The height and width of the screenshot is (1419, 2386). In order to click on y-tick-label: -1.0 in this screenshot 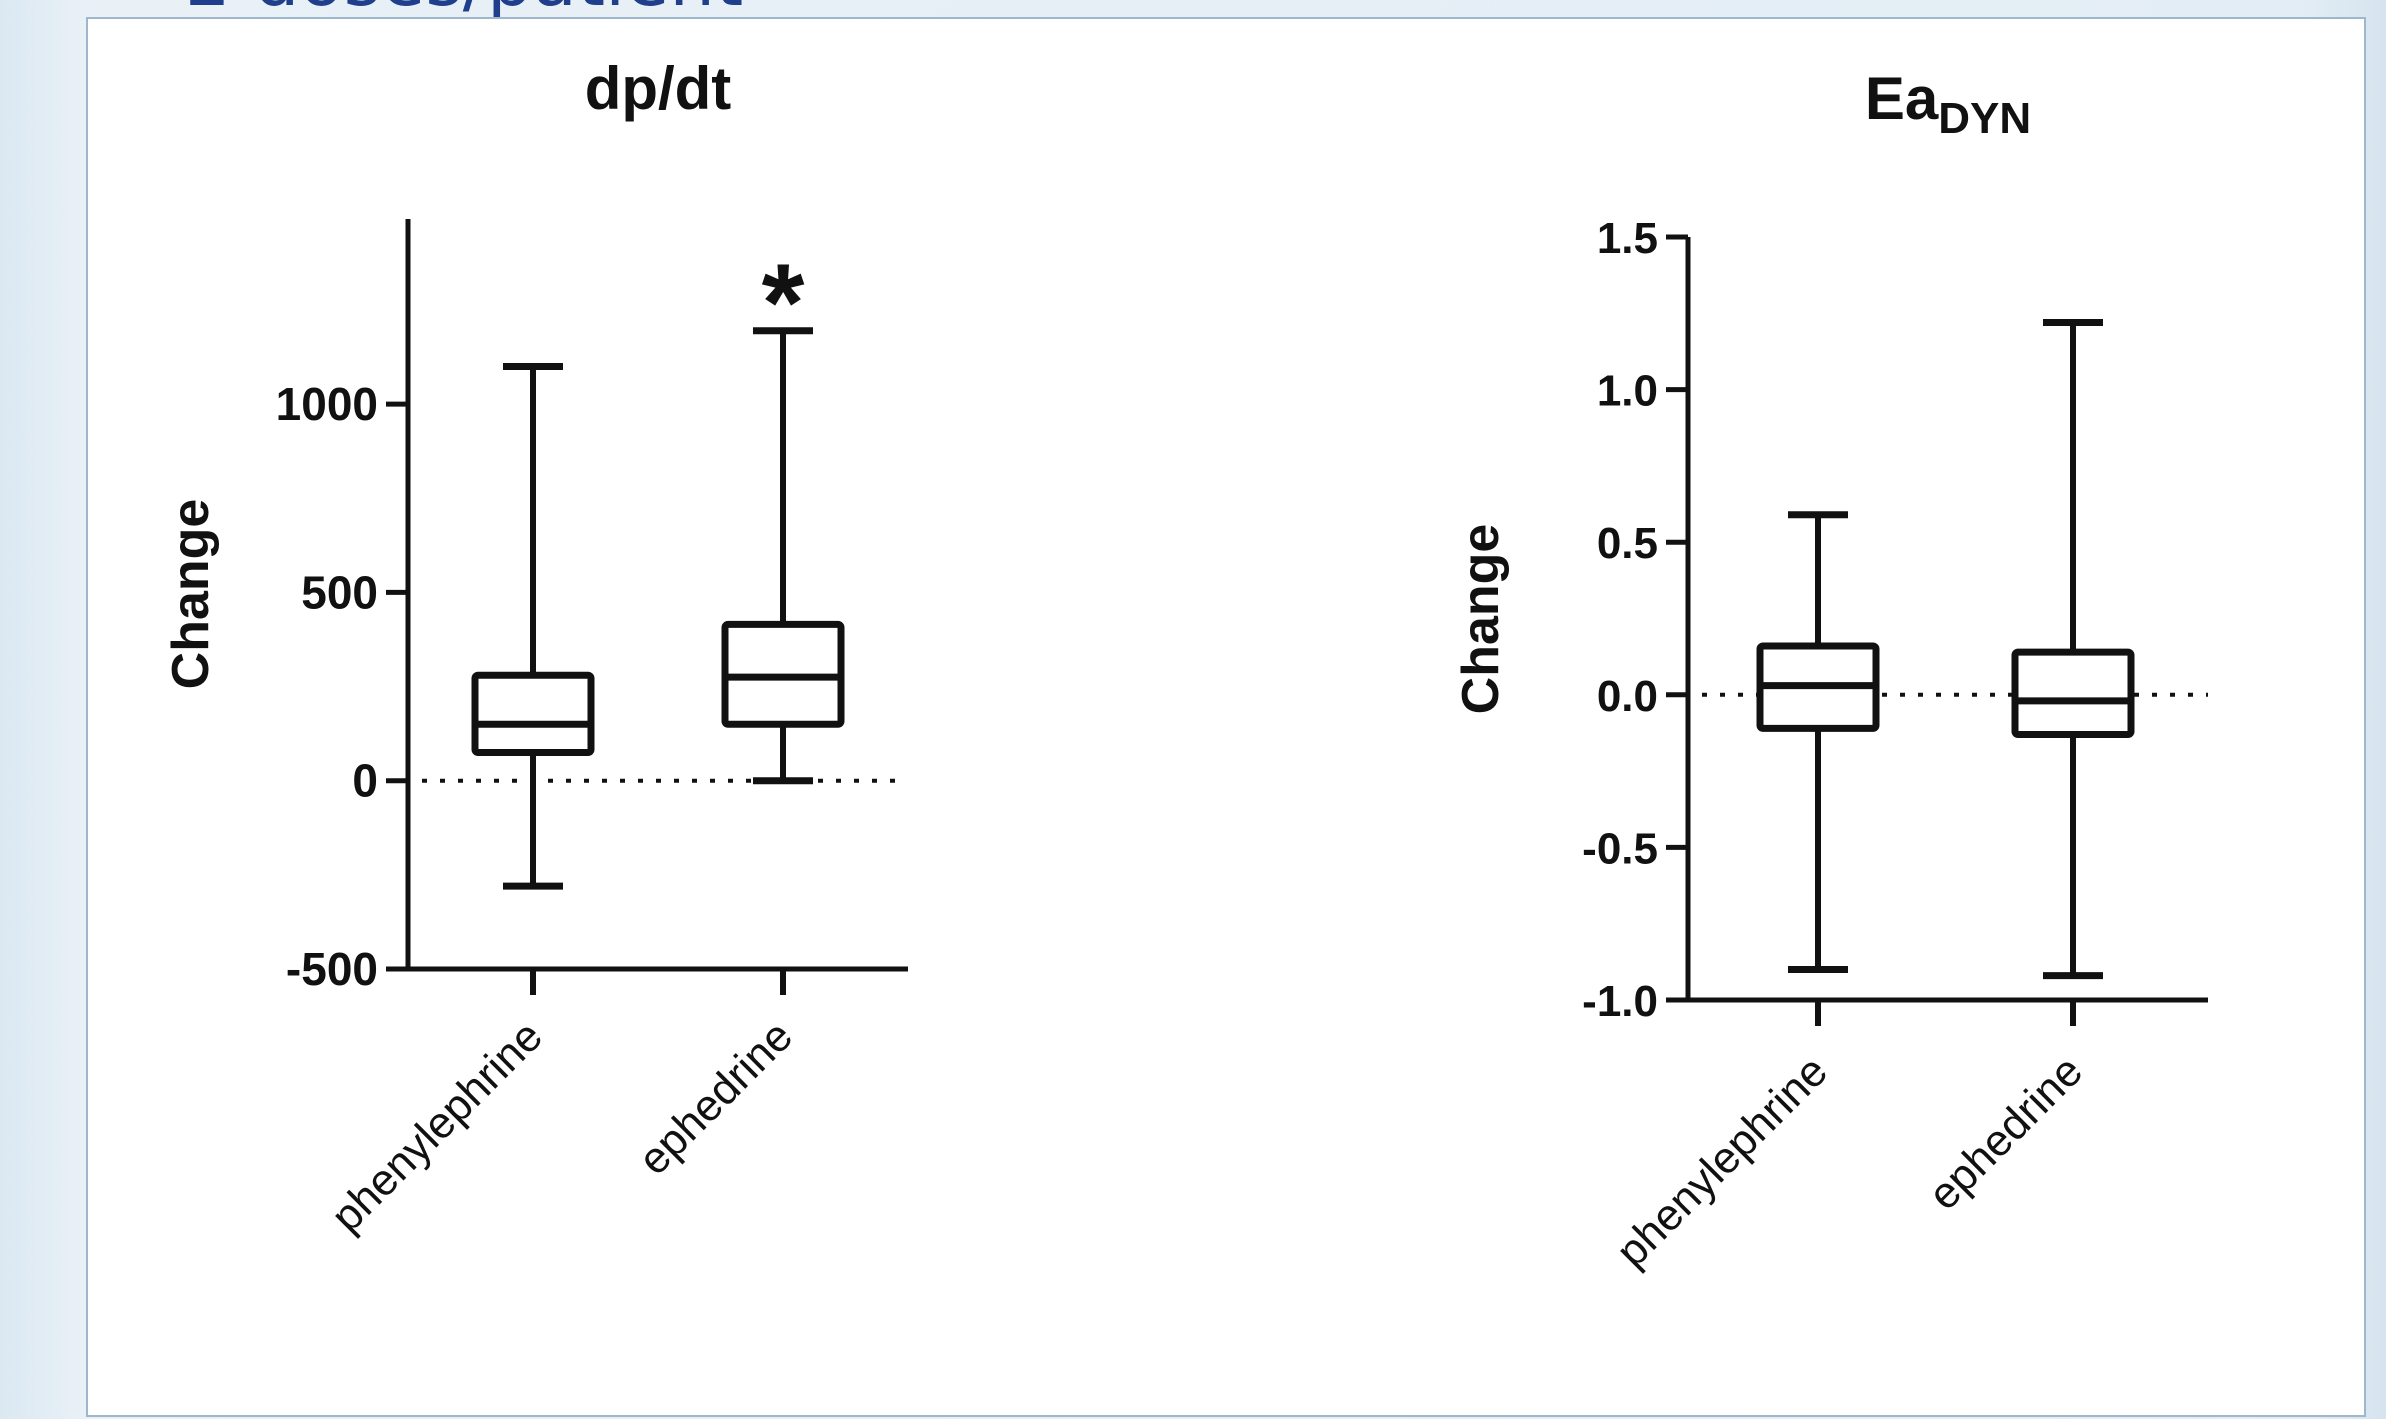, I will do `click(1620, 1001)`.